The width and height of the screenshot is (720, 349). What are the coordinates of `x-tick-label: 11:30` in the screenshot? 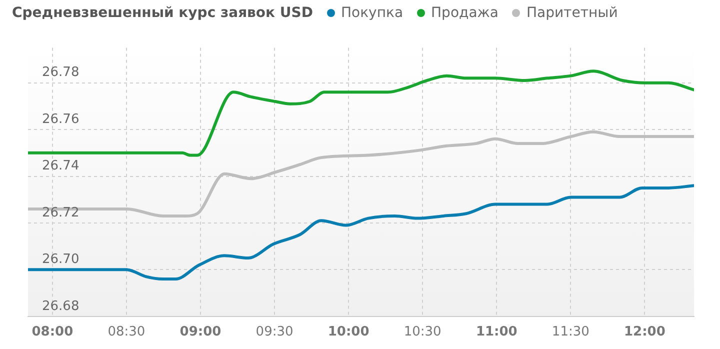 It's located at (571, 332).